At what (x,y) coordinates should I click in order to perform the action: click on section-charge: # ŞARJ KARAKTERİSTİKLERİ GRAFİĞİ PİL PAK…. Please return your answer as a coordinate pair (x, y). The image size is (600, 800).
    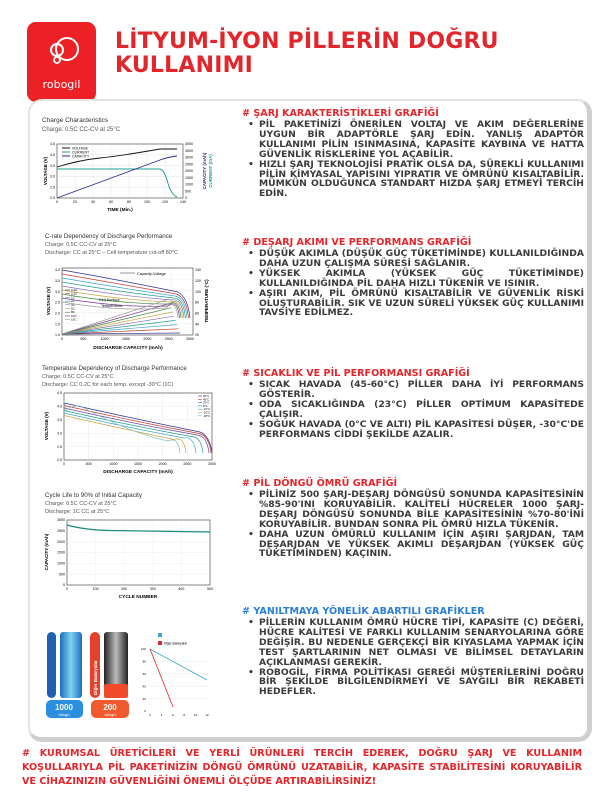
    Looking at the image, I should click on (413, 153).